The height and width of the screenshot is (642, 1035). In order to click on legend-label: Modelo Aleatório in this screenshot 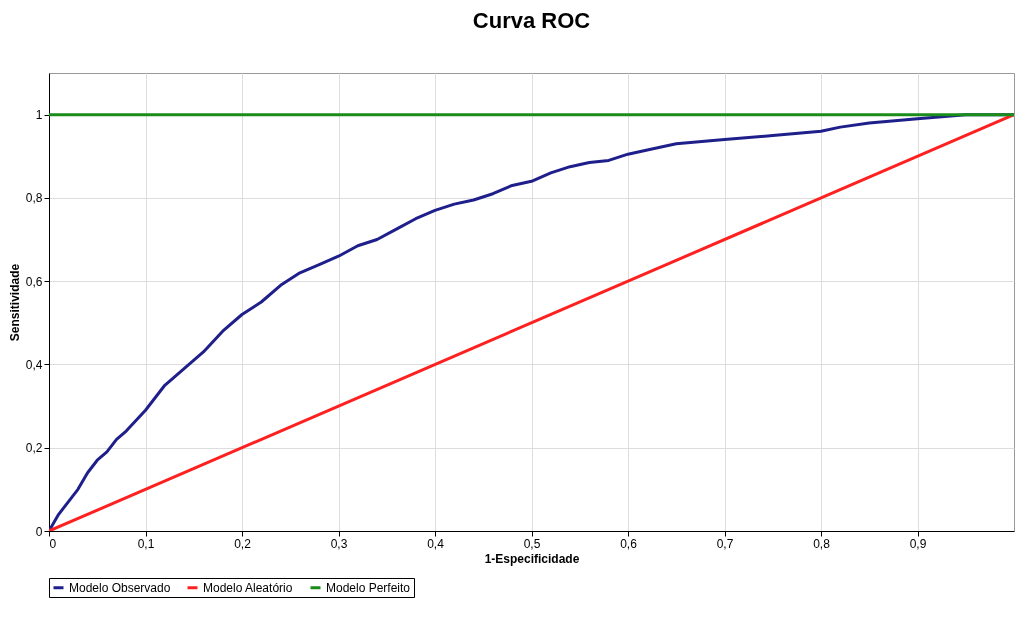, I will do `click(248, 587)`.